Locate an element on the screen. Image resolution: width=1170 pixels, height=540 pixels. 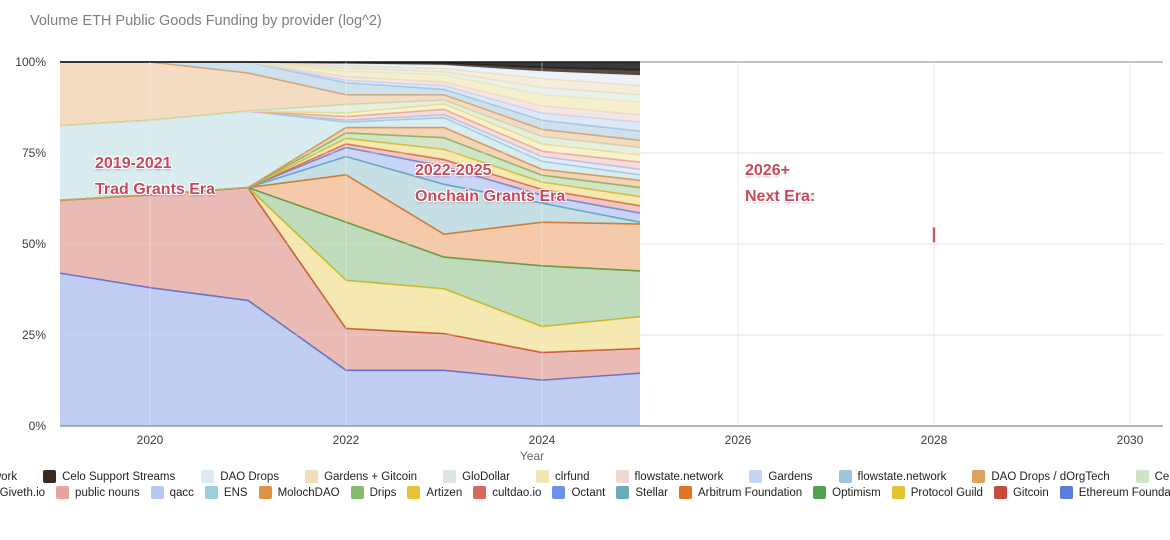
area-arbitrum-foundation is located at coordinates (350, 222).